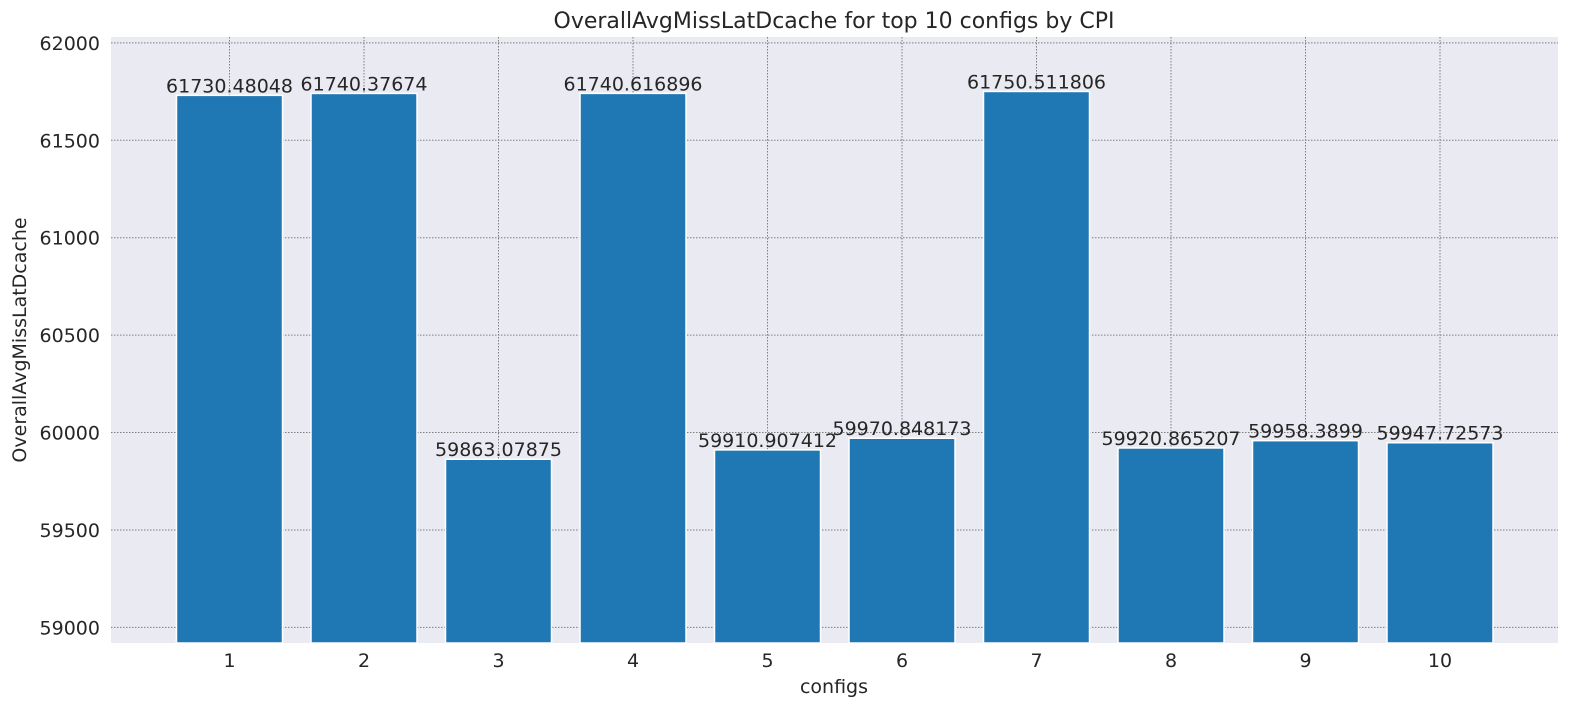 The image size is (1594, 722). What do you see at coordinates (632, 84) in the screenshot?
I see `bar-value-label: 61740.616896` at bounding box center [632, 84].